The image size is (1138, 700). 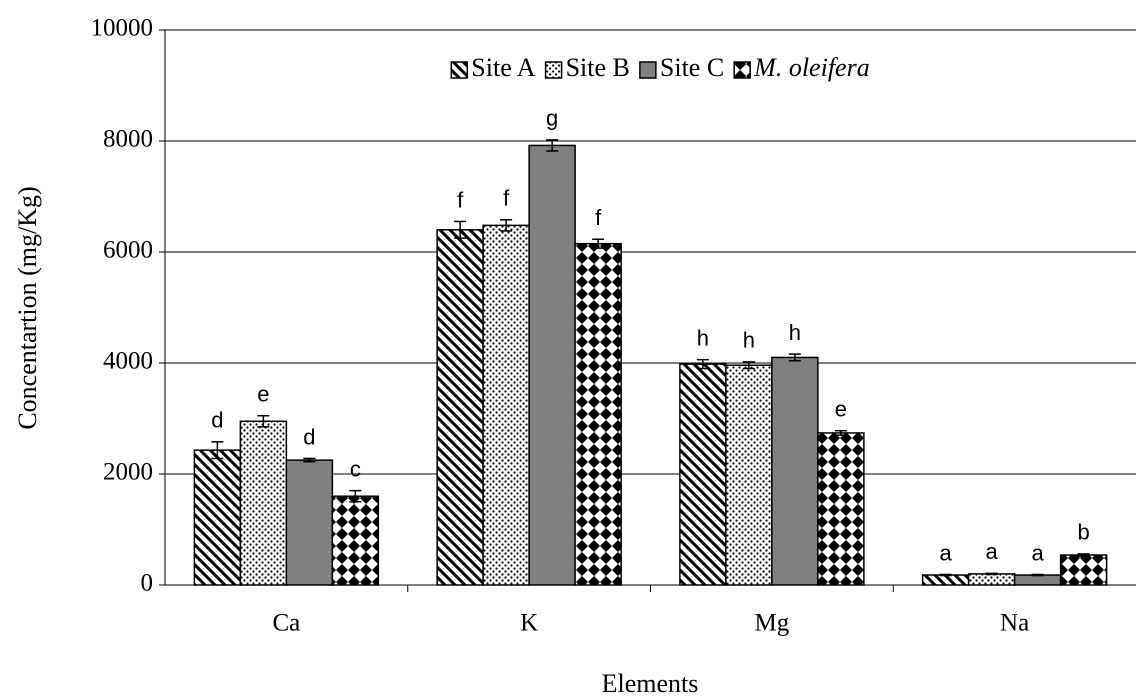 I want to click on y-tick-label: 0, so click(x=147, y=583).